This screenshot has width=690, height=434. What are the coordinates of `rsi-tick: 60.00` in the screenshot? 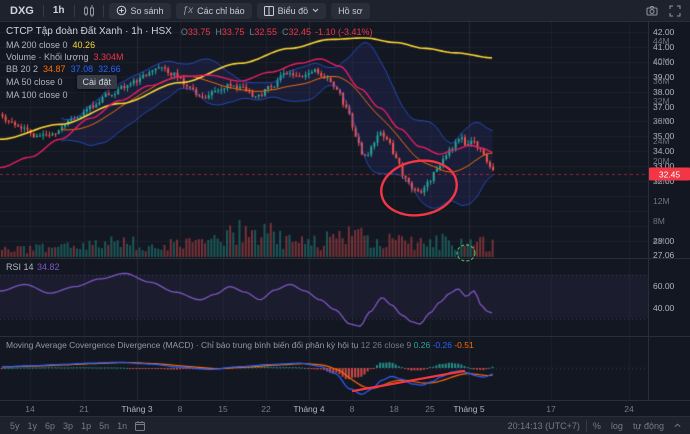 It's located at (664, 285).